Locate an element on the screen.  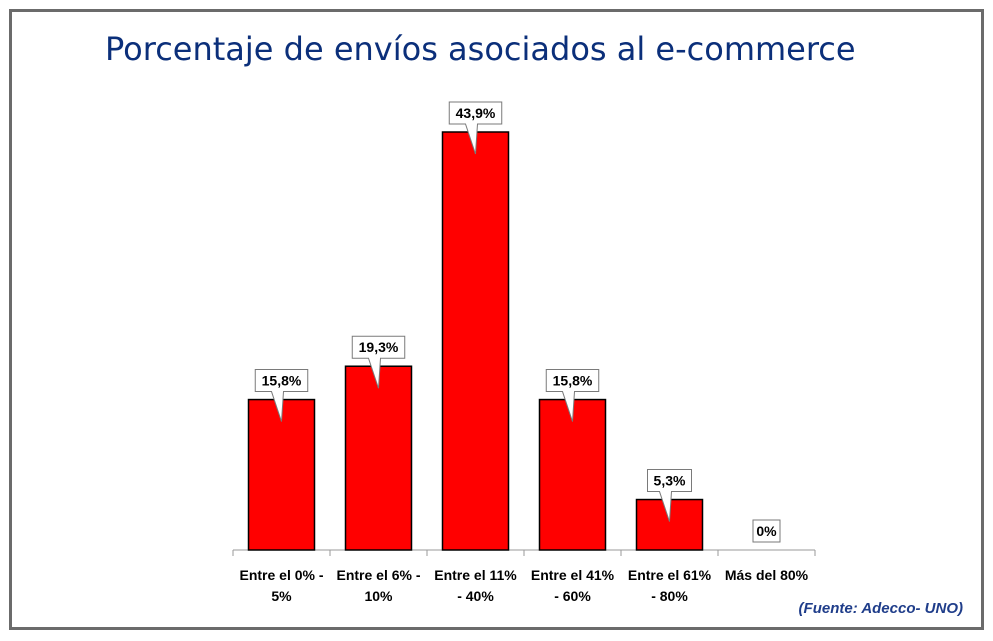
x-tick-label-3: - 60% is located at coordinates (572, 596).